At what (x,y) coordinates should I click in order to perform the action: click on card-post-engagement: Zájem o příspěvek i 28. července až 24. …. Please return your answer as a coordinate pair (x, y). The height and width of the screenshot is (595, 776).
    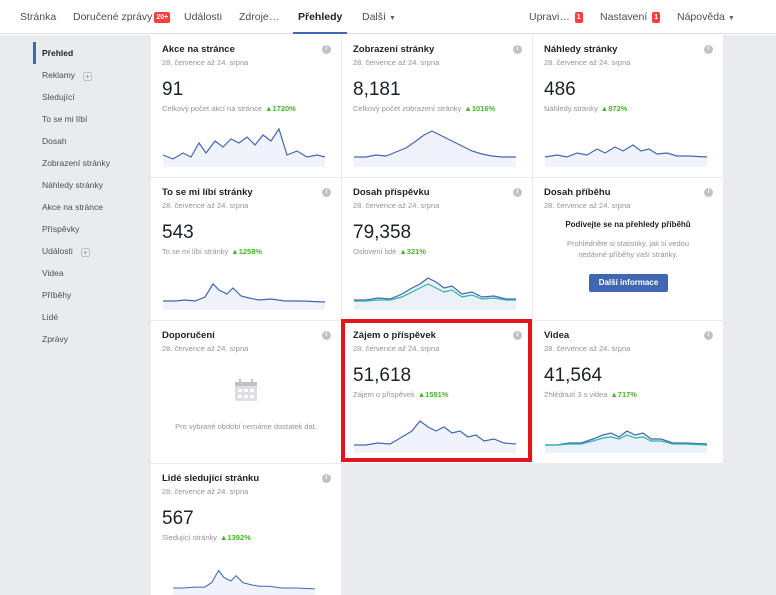
    Looking at the image, I should click on (437, 392).